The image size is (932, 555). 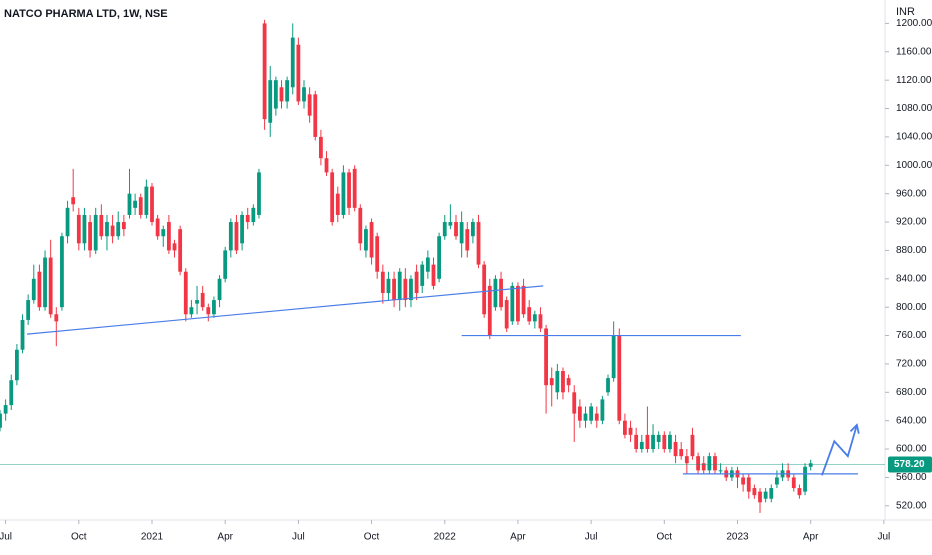 What do you see at coordinates (911, 449) in the screenshot?
I see `y-tick-label: 600.00` at bounding box center [911, 449].